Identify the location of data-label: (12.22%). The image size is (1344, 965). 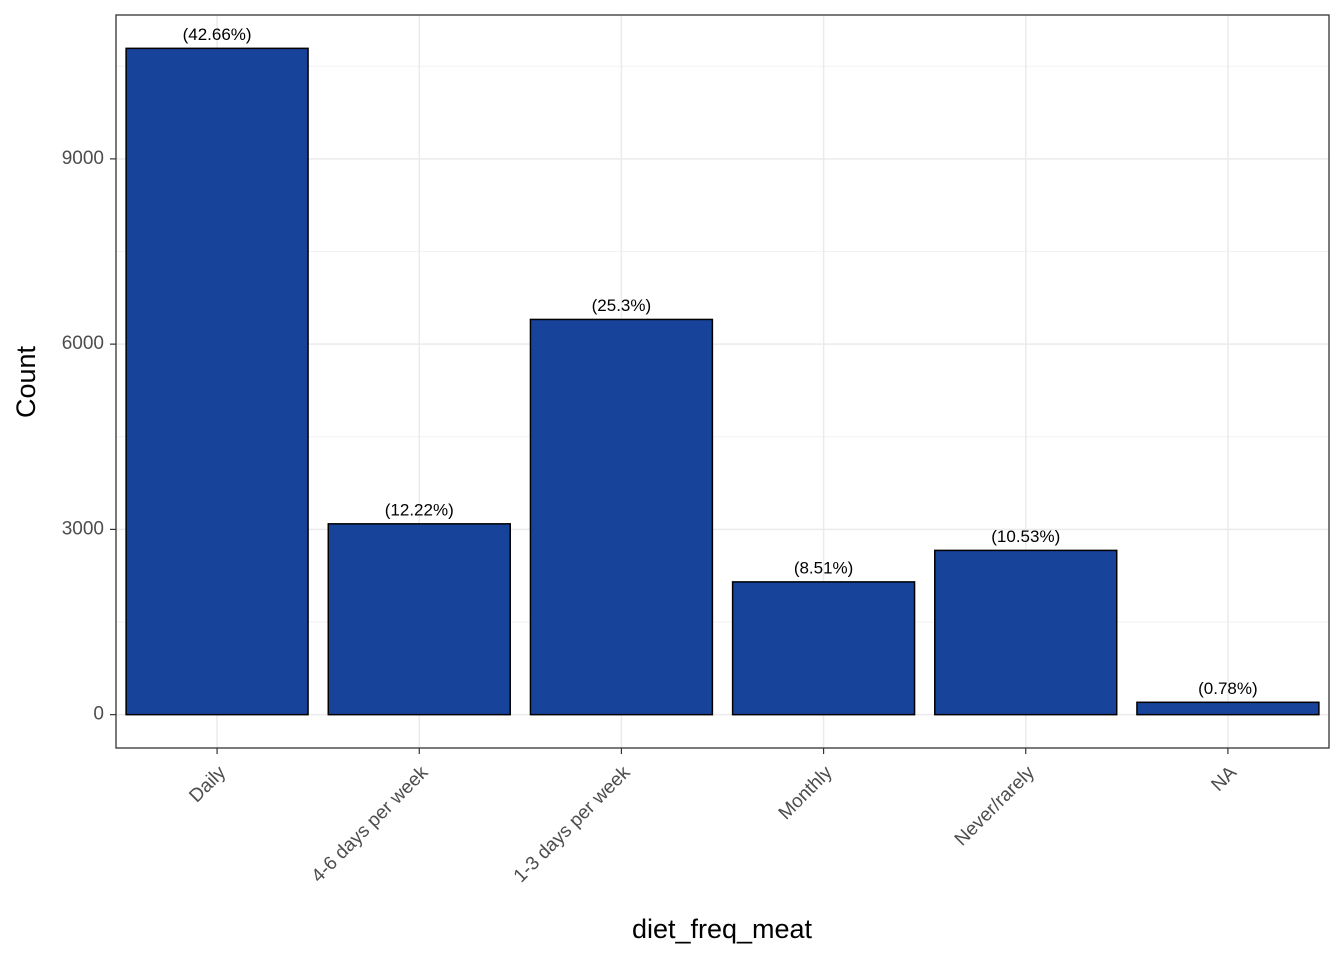
(419, 509).